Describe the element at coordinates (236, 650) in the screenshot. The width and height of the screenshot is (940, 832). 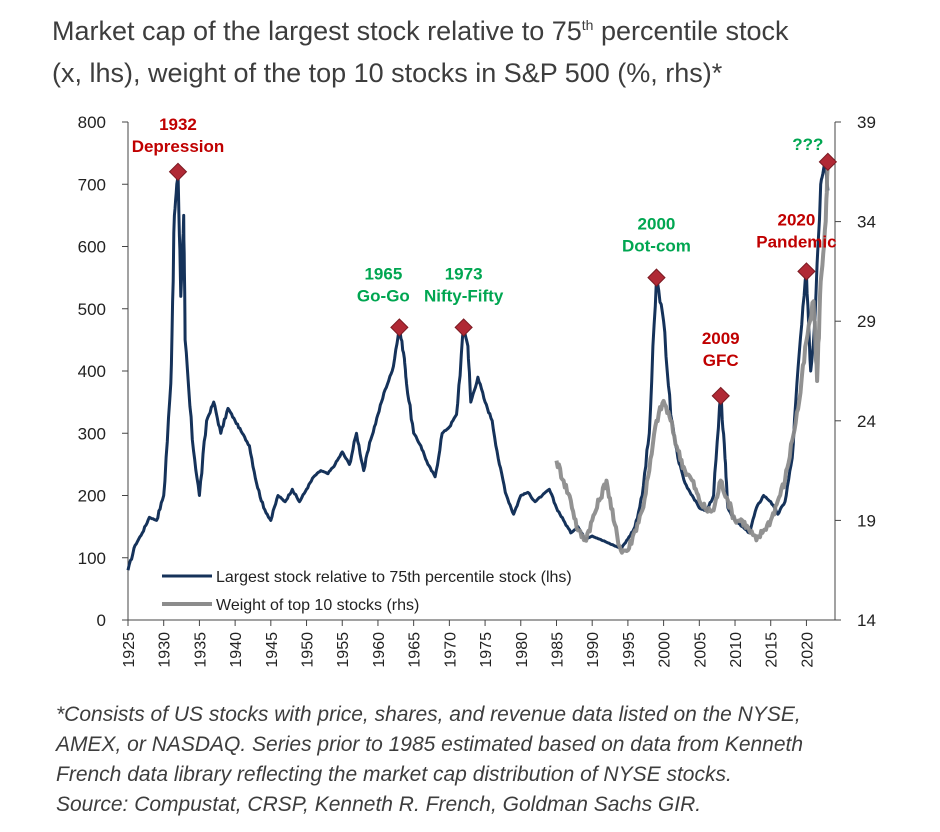
I see `x-tick-label: 1940` at that location.